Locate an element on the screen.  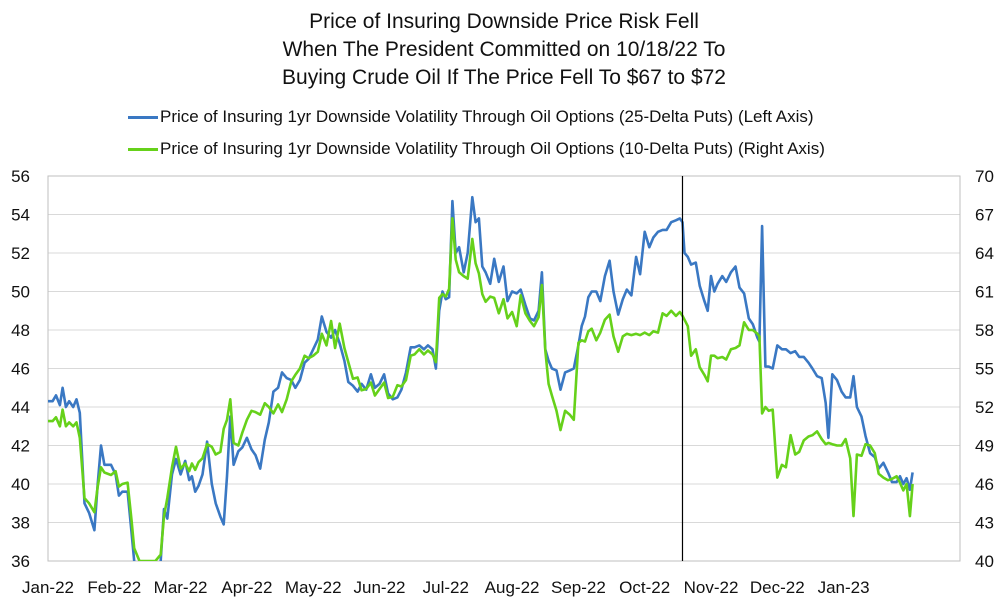
x-tick-label-5: Jun-22 is located at coordinates (380, 587).